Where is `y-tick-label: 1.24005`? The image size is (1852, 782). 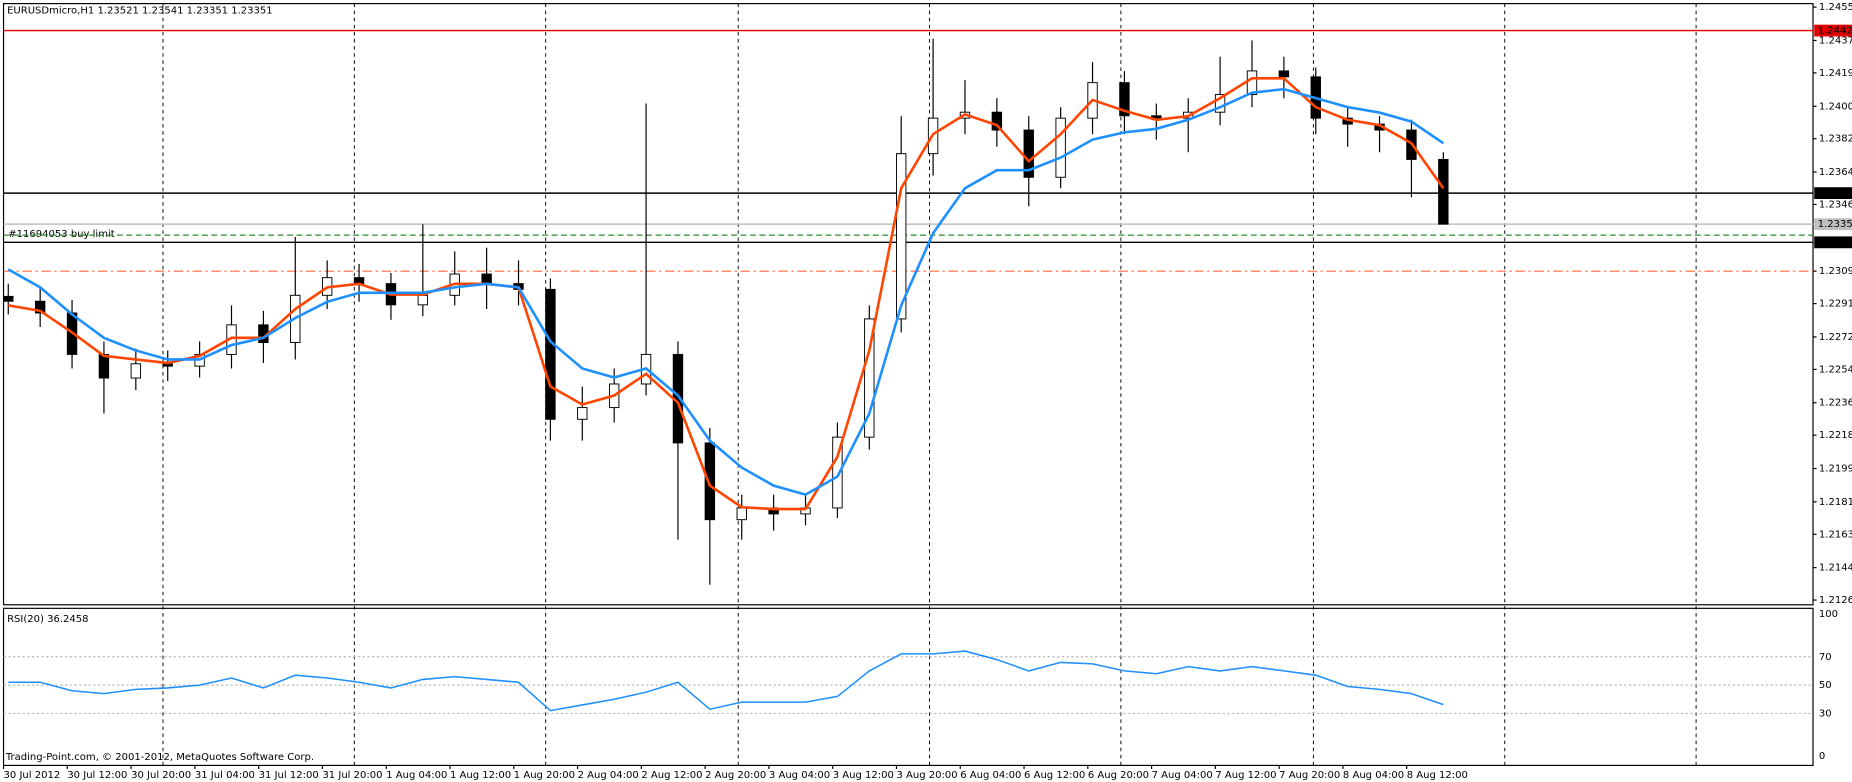
y-tick-label: 1.24005 is located at coordinates (1835, 106).